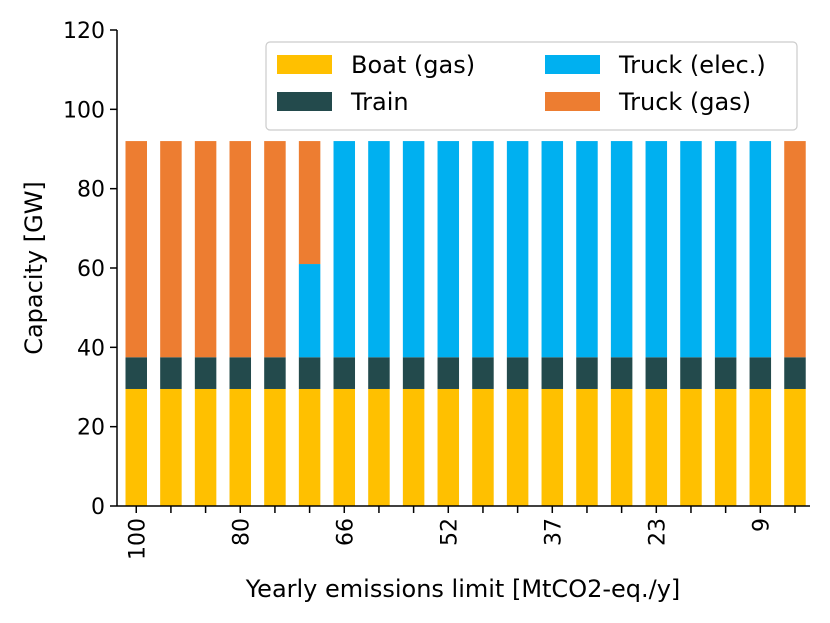  Describe the element at coordinates (413, 65) in the screenshot. I see `legend-label-boat-gas: Boat (gas)` at that location.